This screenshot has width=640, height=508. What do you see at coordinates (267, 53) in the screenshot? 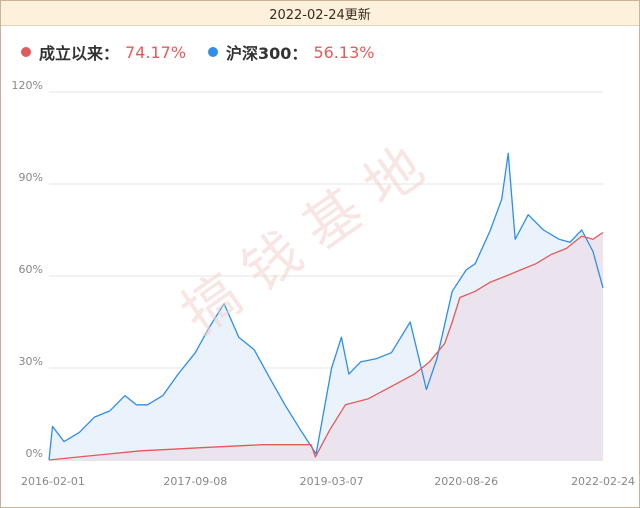
I see `legend-name-index: 沪深300：` at bounding box center [267, 53].